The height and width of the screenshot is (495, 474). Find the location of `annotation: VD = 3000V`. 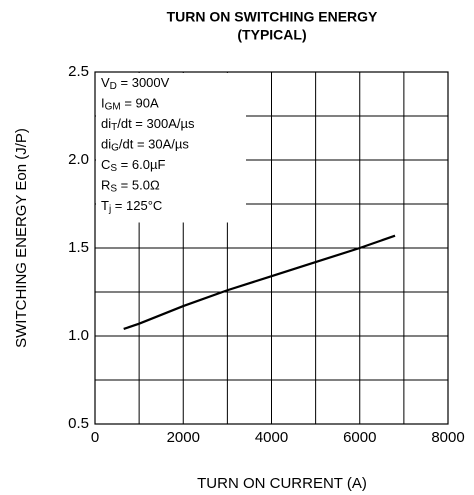

annotation: VD = 3000V is located at coordinates (135, 83).